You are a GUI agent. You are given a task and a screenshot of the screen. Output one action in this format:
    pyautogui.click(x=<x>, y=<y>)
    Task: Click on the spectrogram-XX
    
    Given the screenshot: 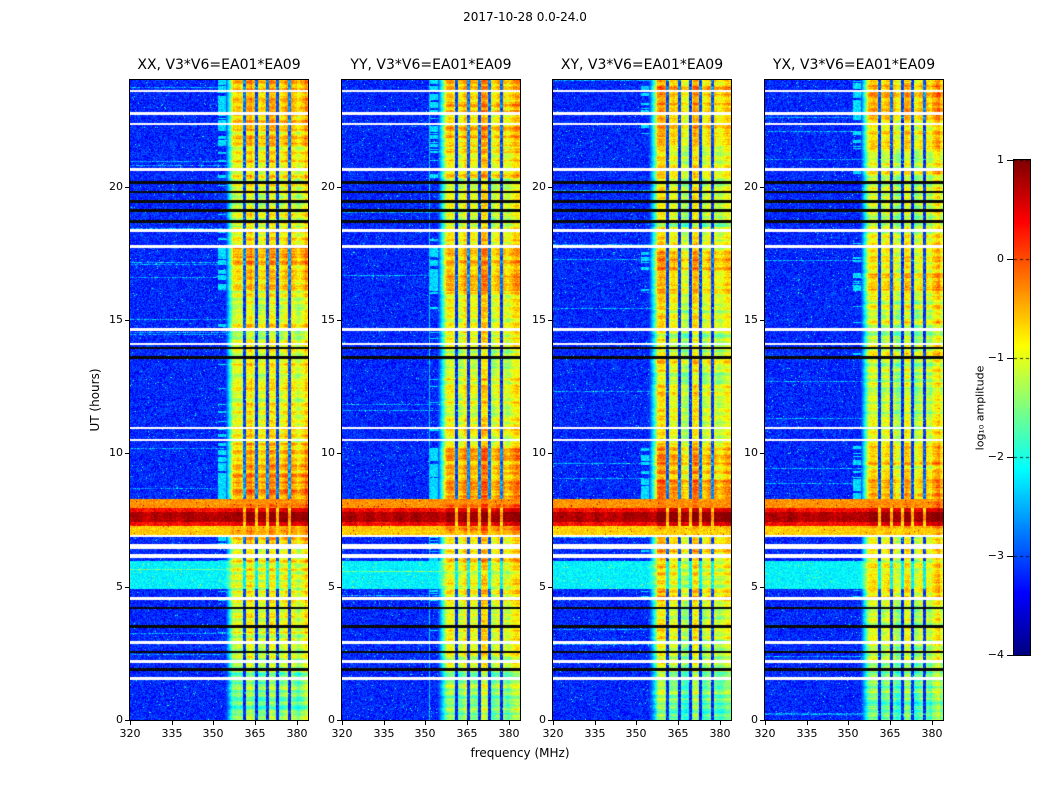 What is the action you would take?
    pyautogui.click(x=219, y=400)
    